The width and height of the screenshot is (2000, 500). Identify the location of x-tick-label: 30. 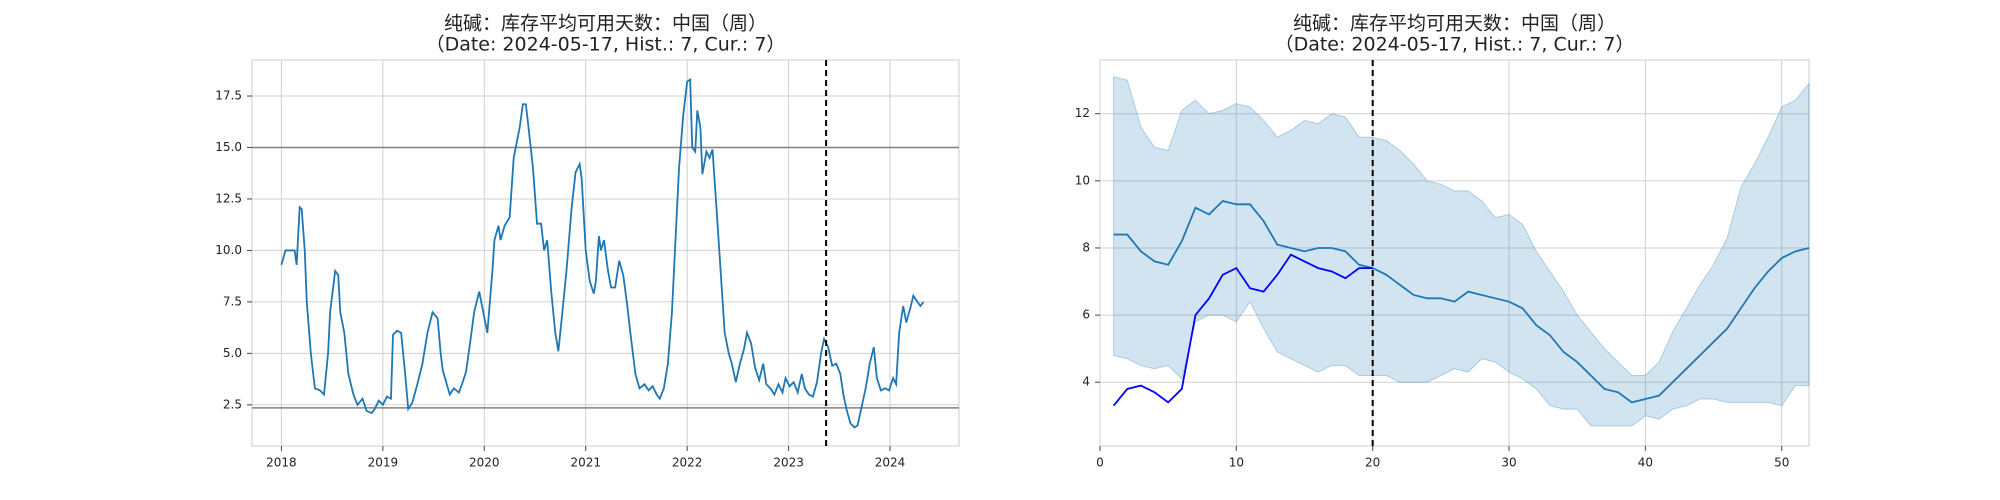
(1508, 463).